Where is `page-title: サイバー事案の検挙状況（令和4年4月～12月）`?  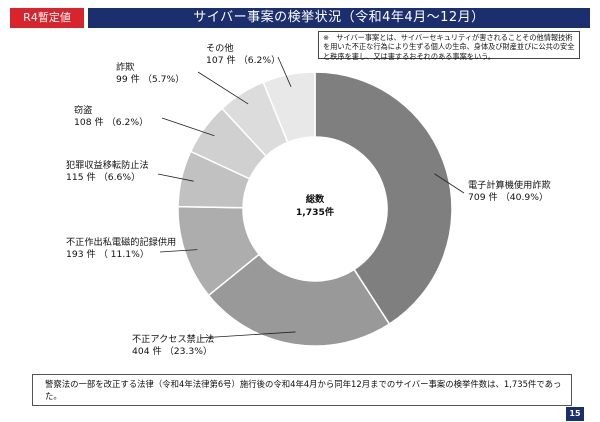 page-title: サイバー事案の検挙状況（令和4年4月～12月） is located at coordinates (339, 18).